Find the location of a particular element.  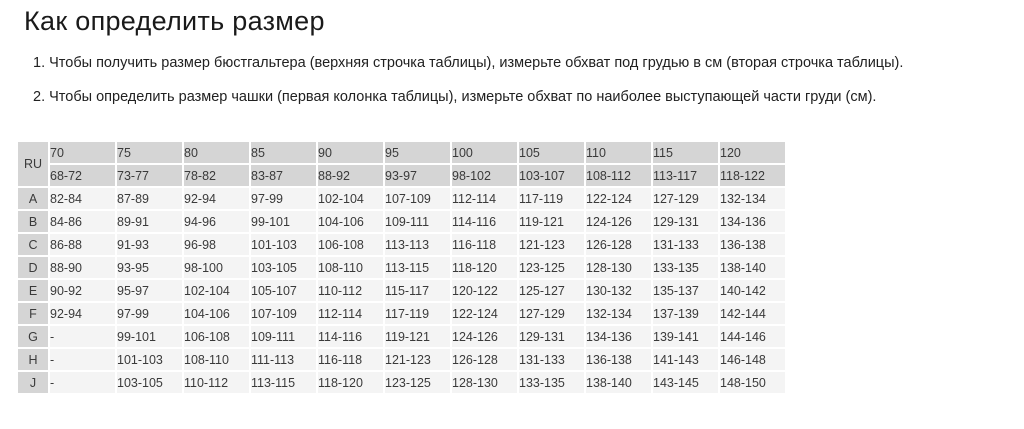

size-value-cell: 128-130 is located at coordinates (618, 267).